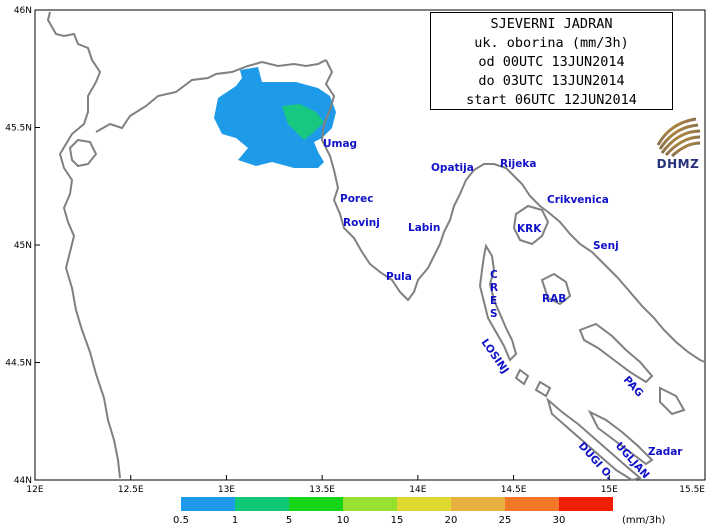 This screenshot has height=530, width=720. I want to click on coastline-north, so click(211, 96).